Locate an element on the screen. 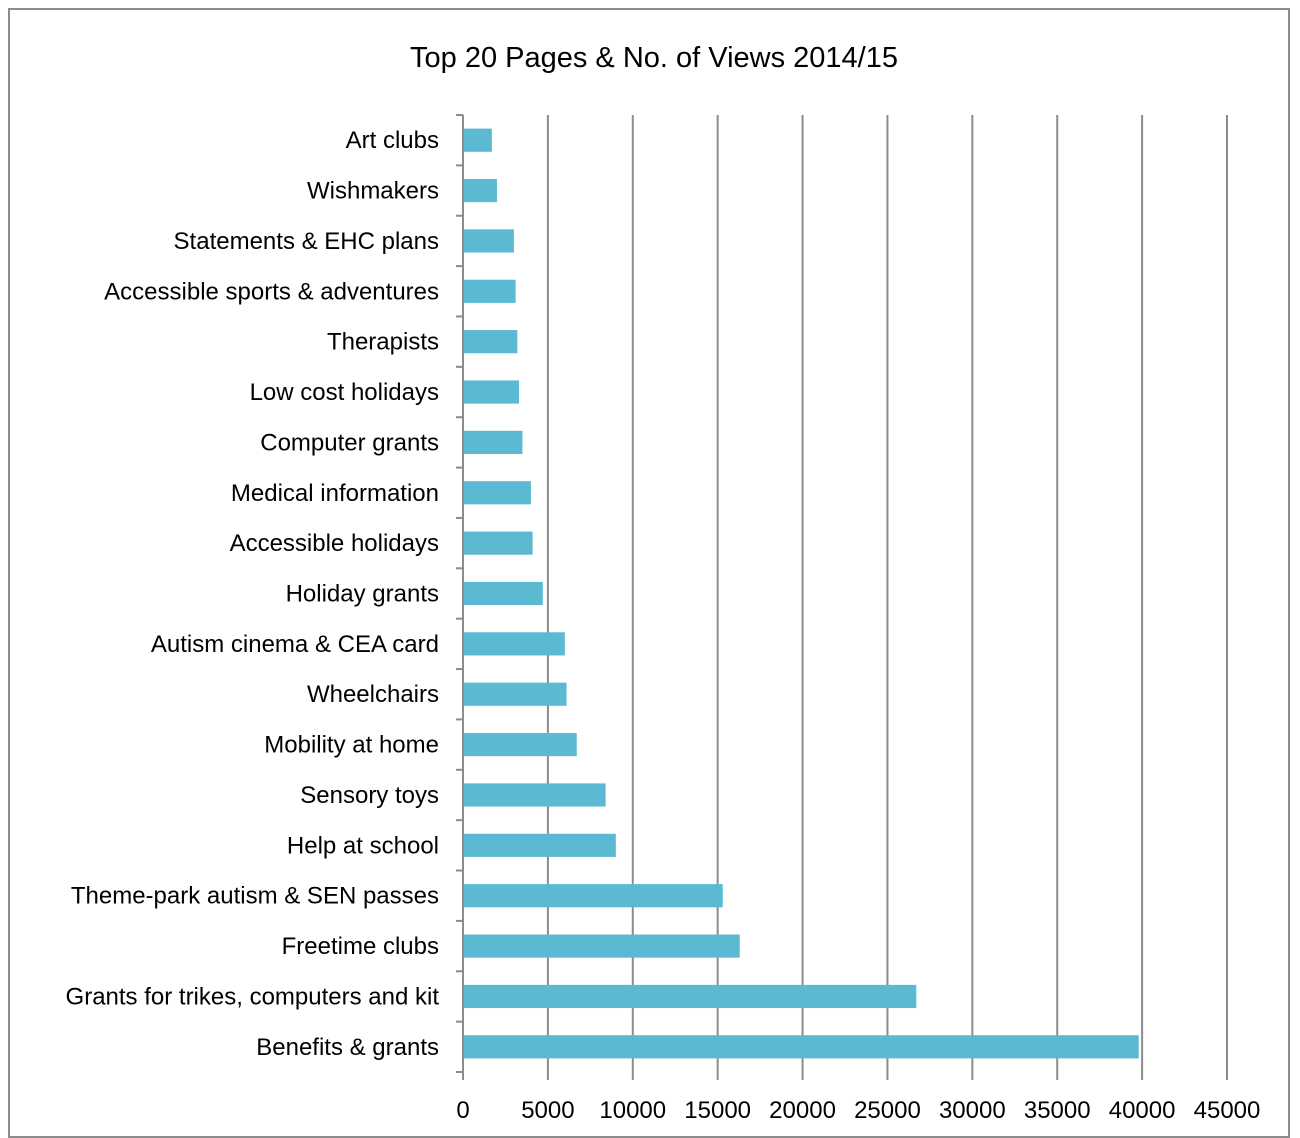  x-tick-label-0: 0 is located at coordinates (462, 1110).